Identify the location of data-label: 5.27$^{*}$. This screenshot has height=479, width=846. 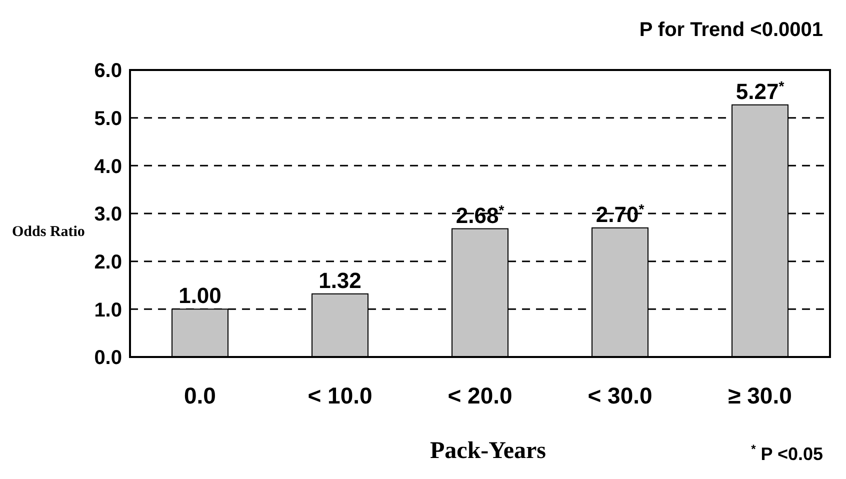
(760, 91).